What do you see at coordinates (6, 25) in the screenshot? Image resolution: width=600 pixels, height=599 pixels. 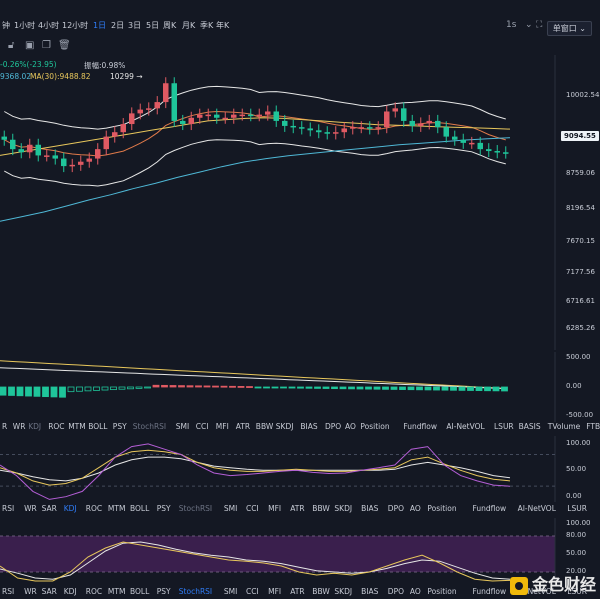 I see `timeframe-0: 钟` at bounding box center [6, 25].